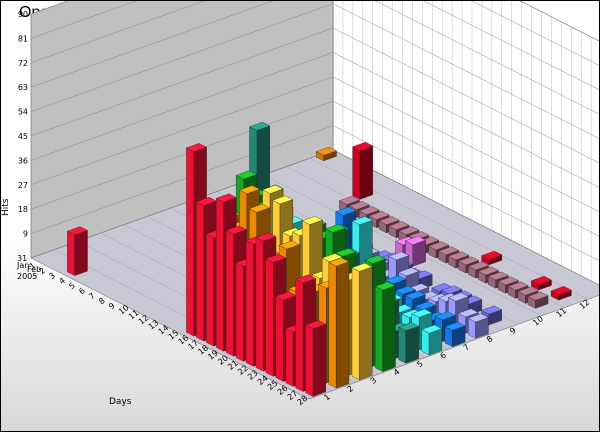 The image size is (600, 432). Describe the element at coordinates (196, 147) in the screenshot. I see `bar-series-1-day-16-top` at that location.